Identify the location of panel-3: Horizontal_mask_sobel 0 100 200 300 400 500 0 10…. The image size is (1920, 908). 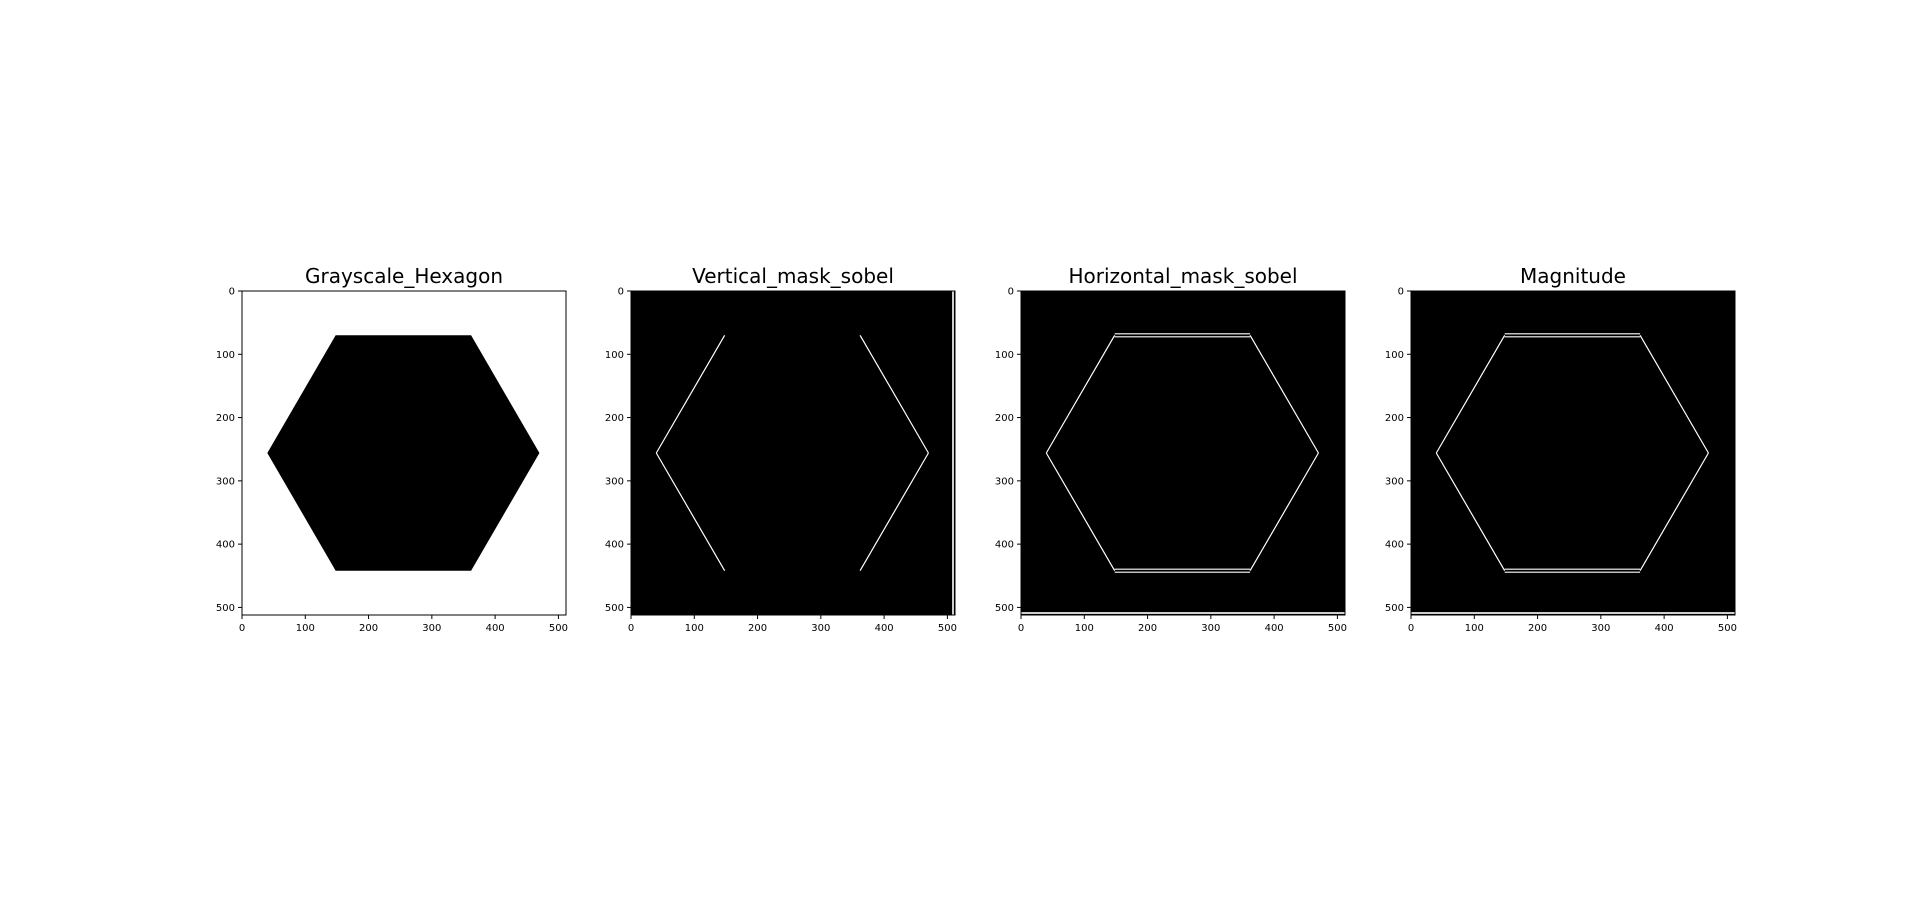
(1171, 449).